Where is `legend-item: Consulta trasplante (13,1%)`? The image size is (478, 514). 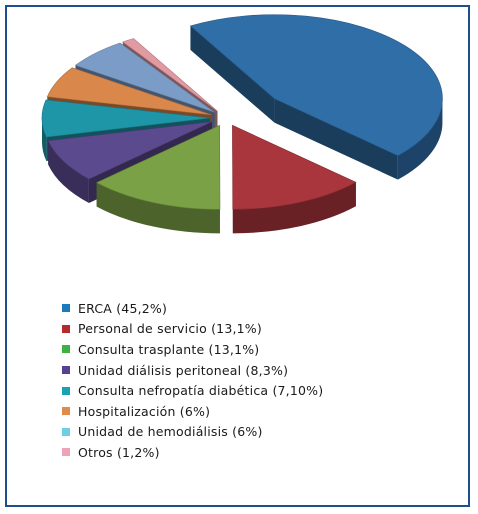 legend-item: Consulta trasplante (13,1%) is located at coordinates (192, 349).